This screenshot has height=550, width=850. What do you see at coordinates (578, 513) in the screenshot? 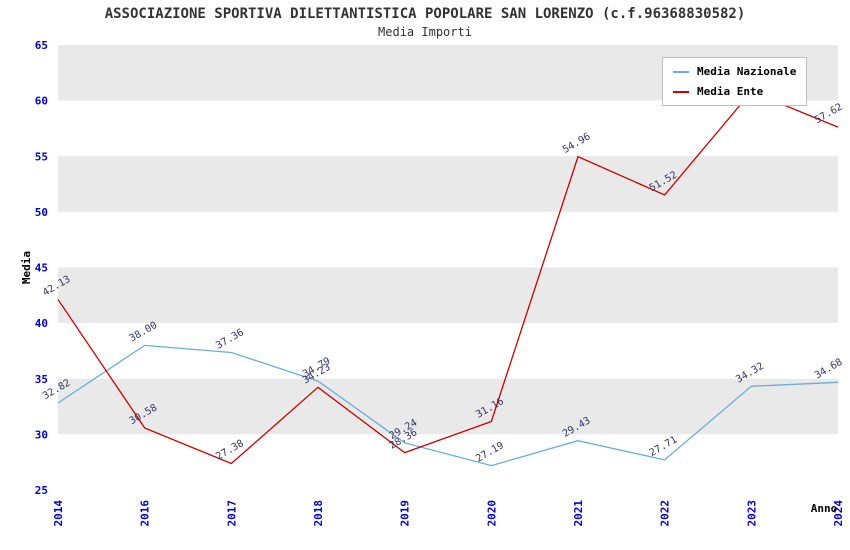
I see `x-tick-label: 2021` at bounding box center [578, 513].